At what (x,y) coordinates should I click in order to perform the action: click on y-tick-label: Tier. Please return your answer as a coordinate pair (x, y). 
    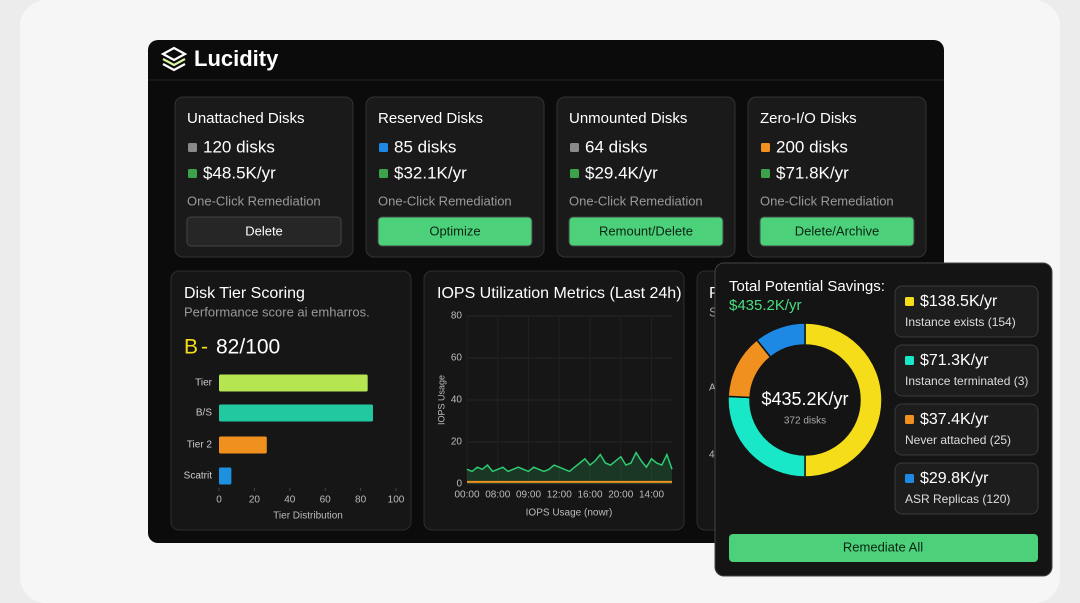
    Looking at the image, I should click on (204, 383).